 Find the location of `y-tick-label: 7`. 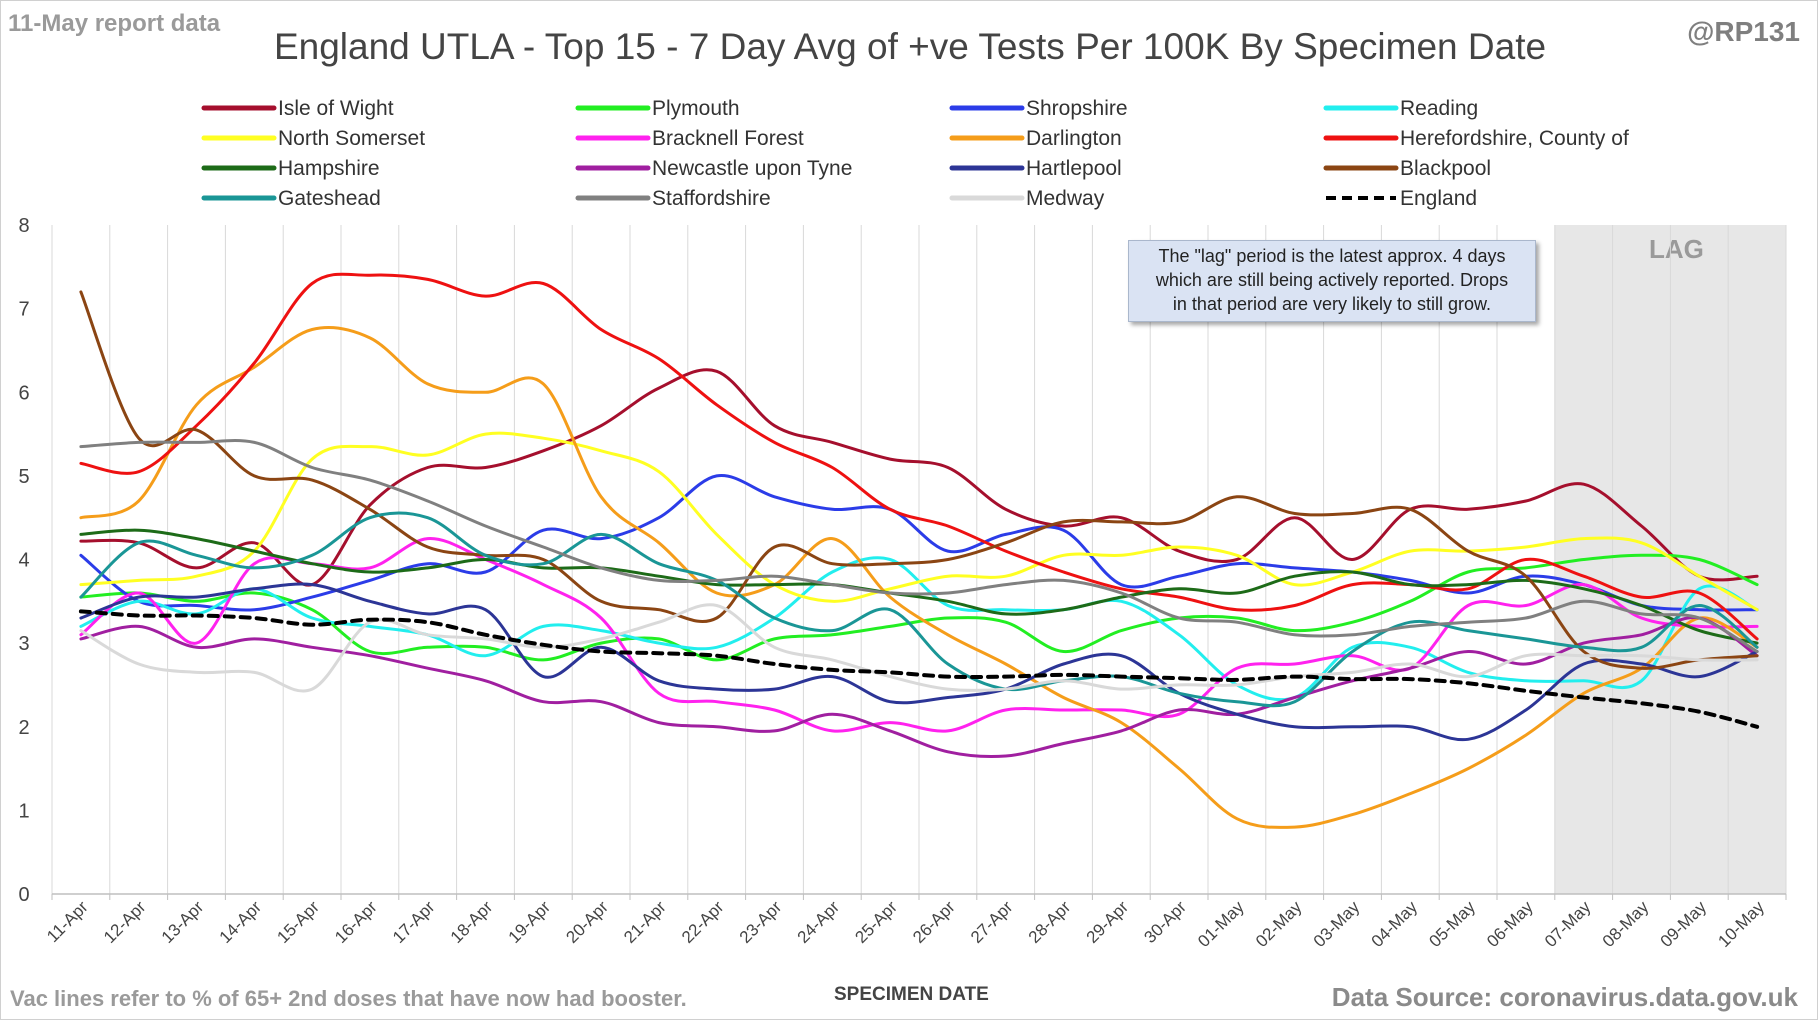

y-tick-label: 7 is located at coordinates (23, 310).